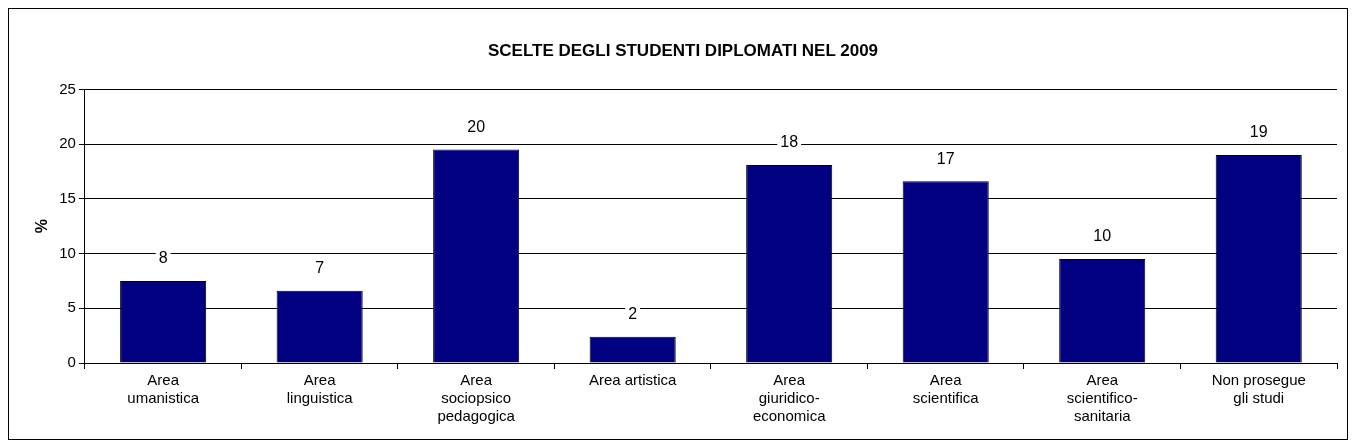 This screenshot has width=1356, height=448. I want to click on data-label: 8, so click(163, 258).